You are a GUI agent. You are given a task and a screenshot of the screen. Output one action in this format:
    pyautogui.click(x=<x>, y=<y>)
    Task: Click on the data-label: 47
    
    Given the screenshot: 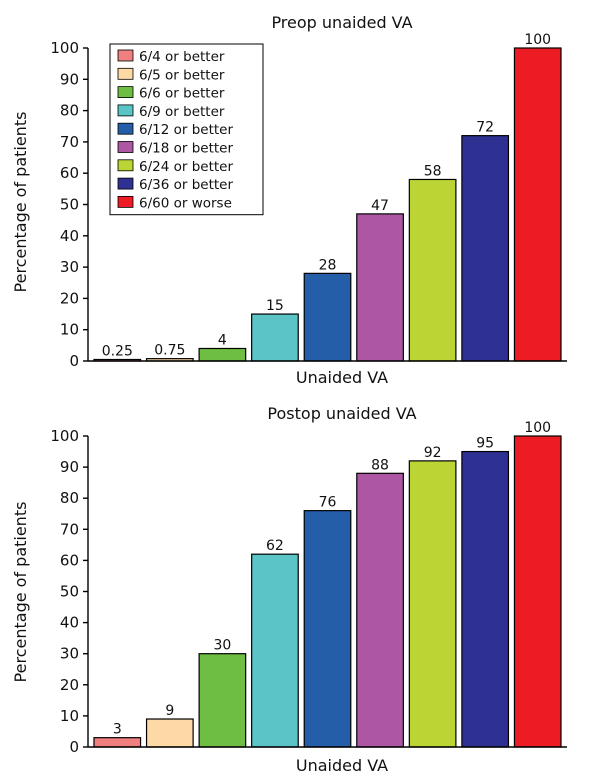 What is the action you would take?
    pyautogui.click(x=380, y=206)
    